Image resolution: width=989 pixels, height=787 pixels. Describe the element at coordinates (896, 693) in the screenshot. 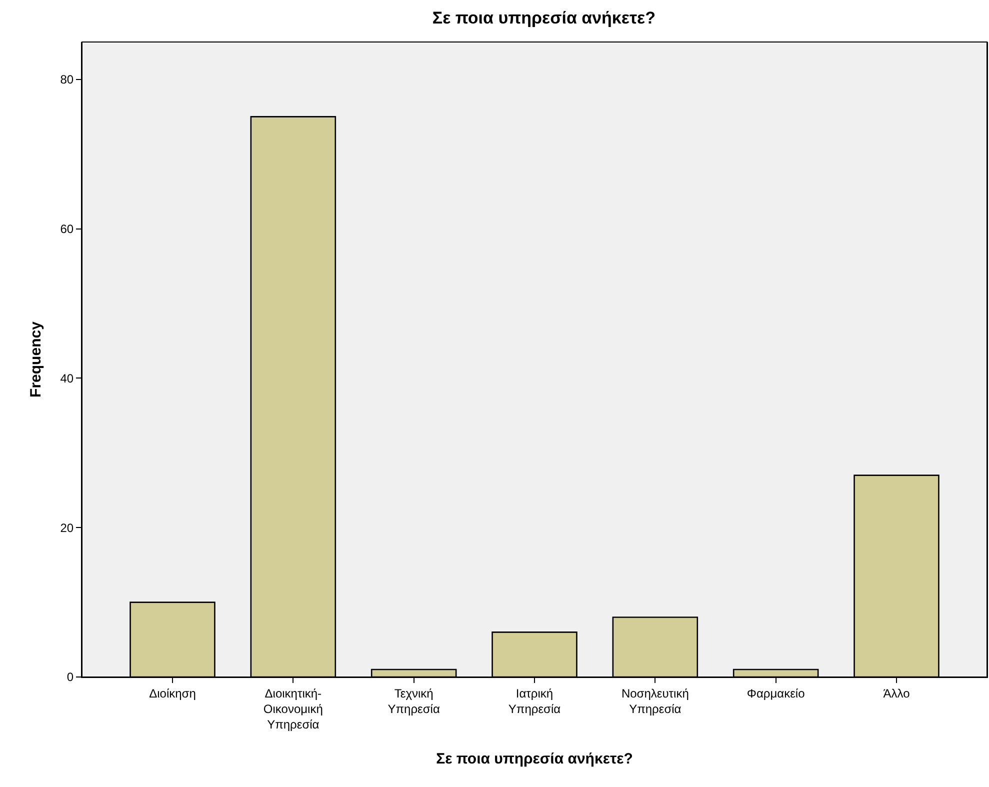

I see `x-tick-label: Άλλο` at that location.